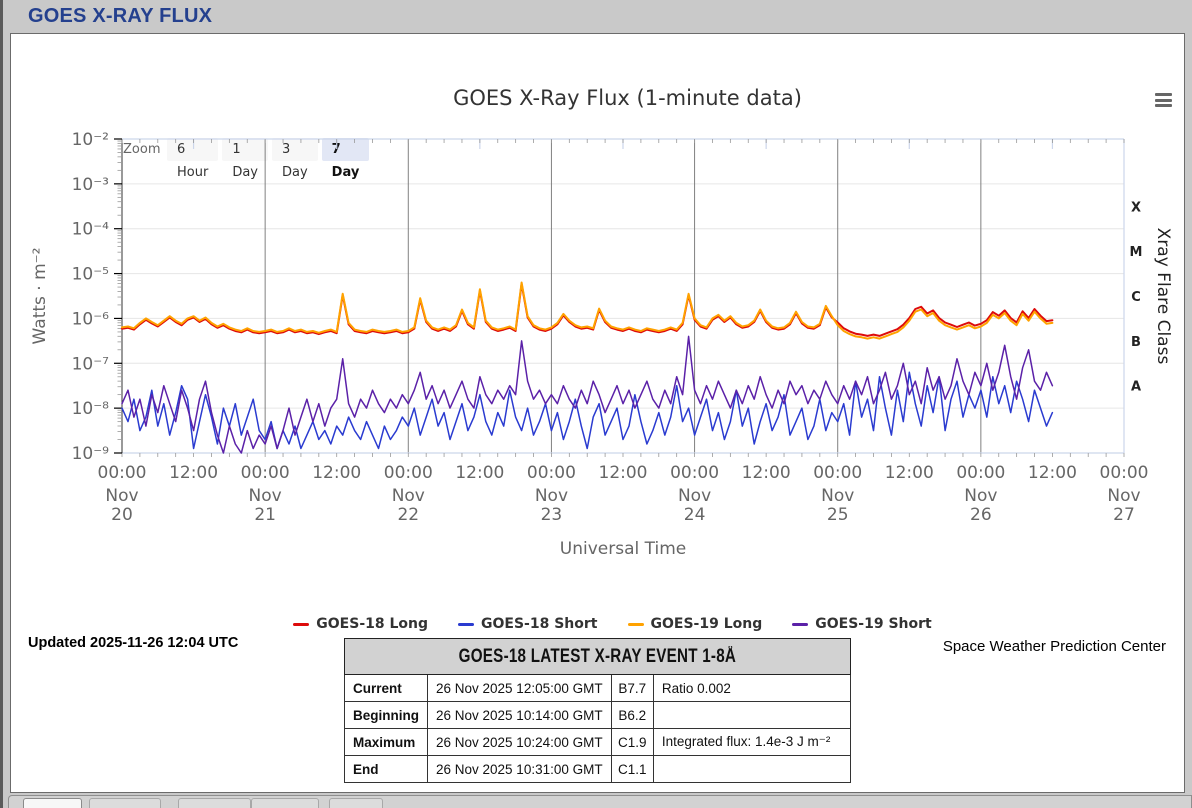 This screenshot has width=1192, height=808. I want to click on zoom-buttons: 6 Hour 1 Day 3 Day 7 Day, so click(268, 159).